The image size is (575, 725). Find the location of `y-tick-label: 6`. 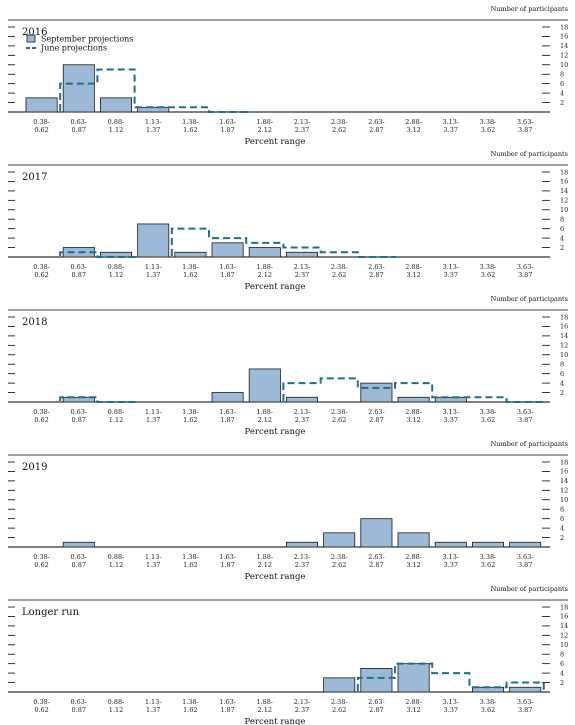

y-tick-label: 6 is located at coordinates (562, 664).